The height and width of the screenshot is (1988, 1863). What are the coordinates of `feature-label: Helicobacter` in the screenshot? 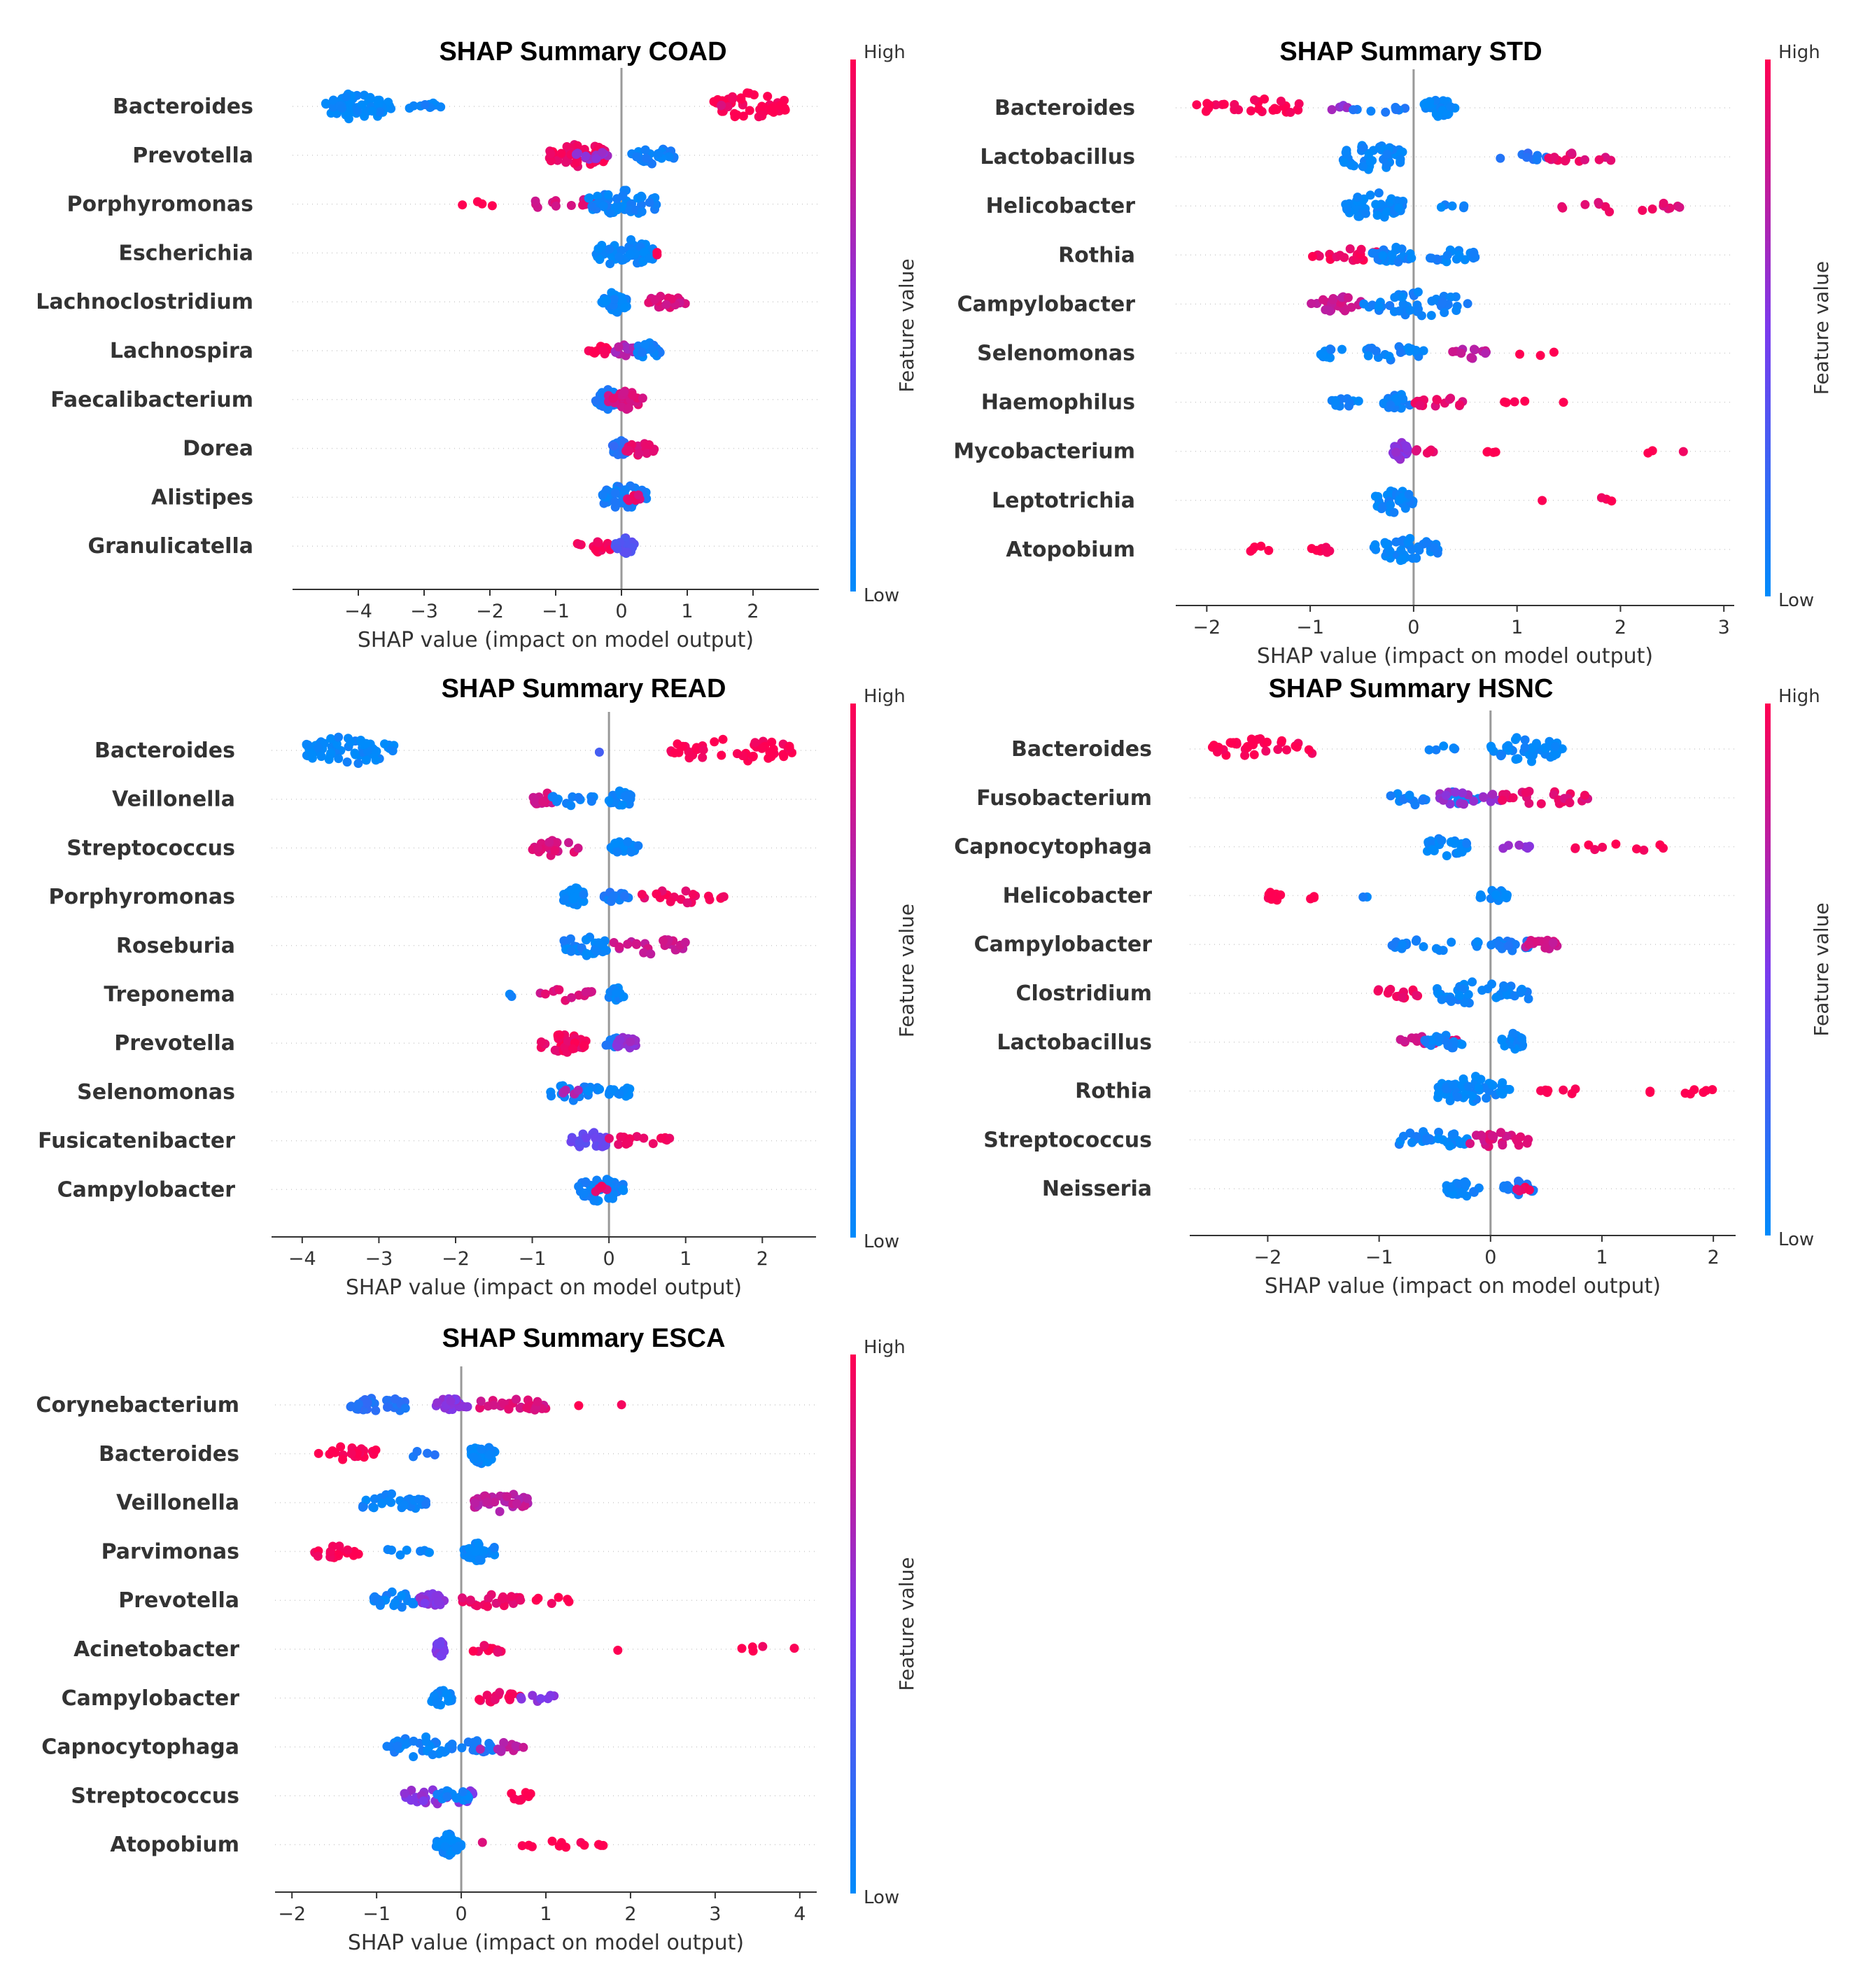 It's located at (1061, 206).